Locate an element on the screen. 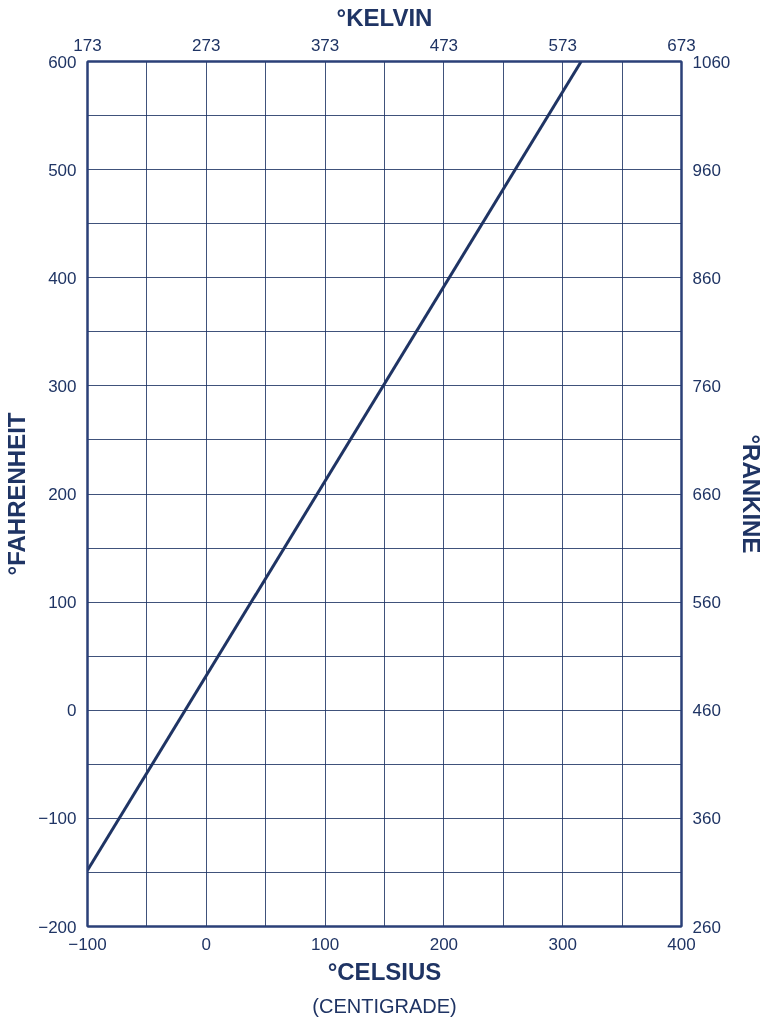 The image size is (768, 1021). x2-tick-label: 473 is located at coordinates (444, 45).